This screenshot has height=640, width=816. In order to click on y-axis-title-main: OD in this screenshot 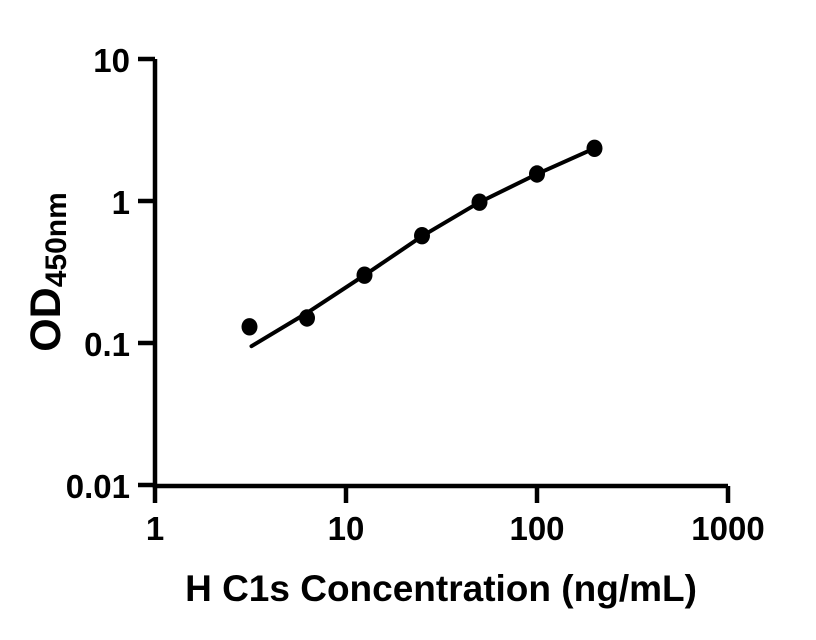, I will do `click(46, 319)`.